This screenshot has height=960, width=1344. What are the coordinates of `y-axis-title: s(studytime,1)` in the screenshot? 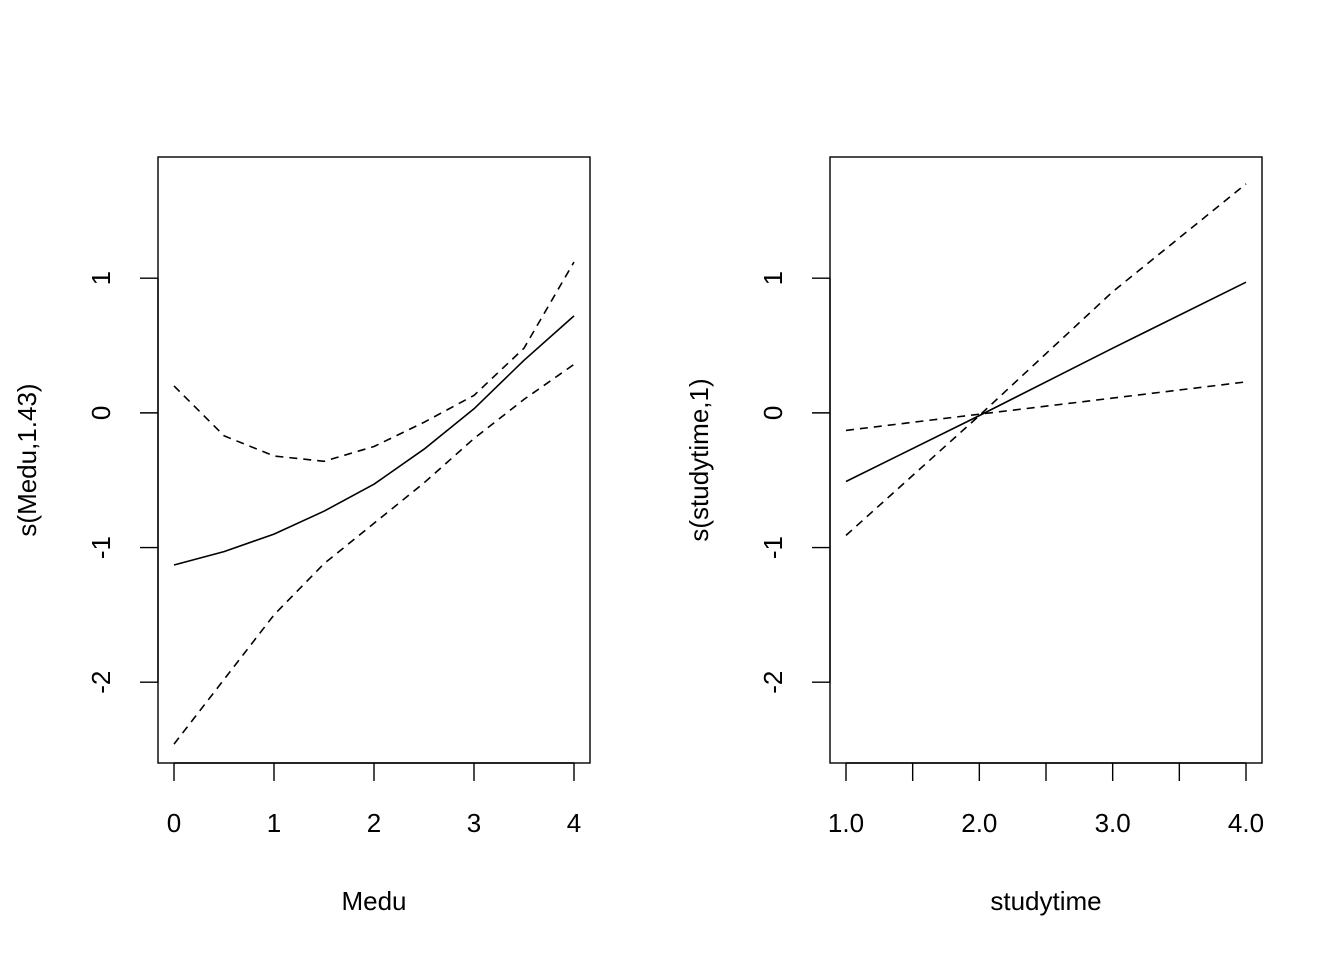 It's located at (699, 459).